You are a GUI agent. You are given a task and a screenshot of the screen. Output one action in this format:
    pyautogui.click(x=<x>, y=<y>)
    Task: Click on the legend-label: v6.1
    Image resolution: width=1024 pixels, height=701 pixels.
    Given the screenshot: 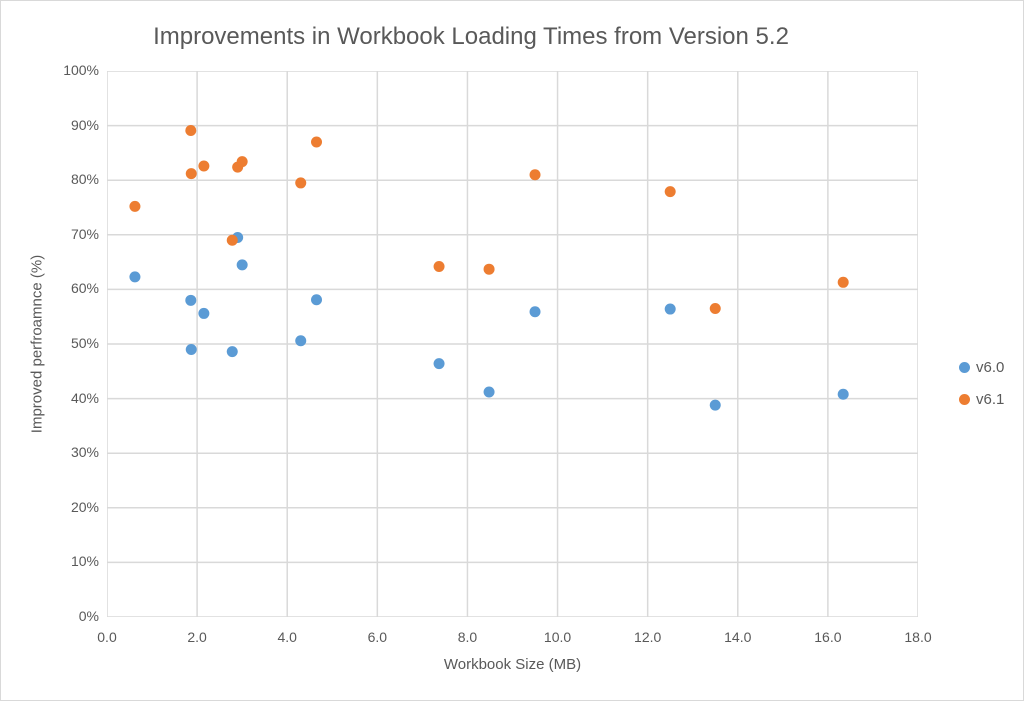 What is the action you would take?
    pyautogui.click(x=990, y=399)
    